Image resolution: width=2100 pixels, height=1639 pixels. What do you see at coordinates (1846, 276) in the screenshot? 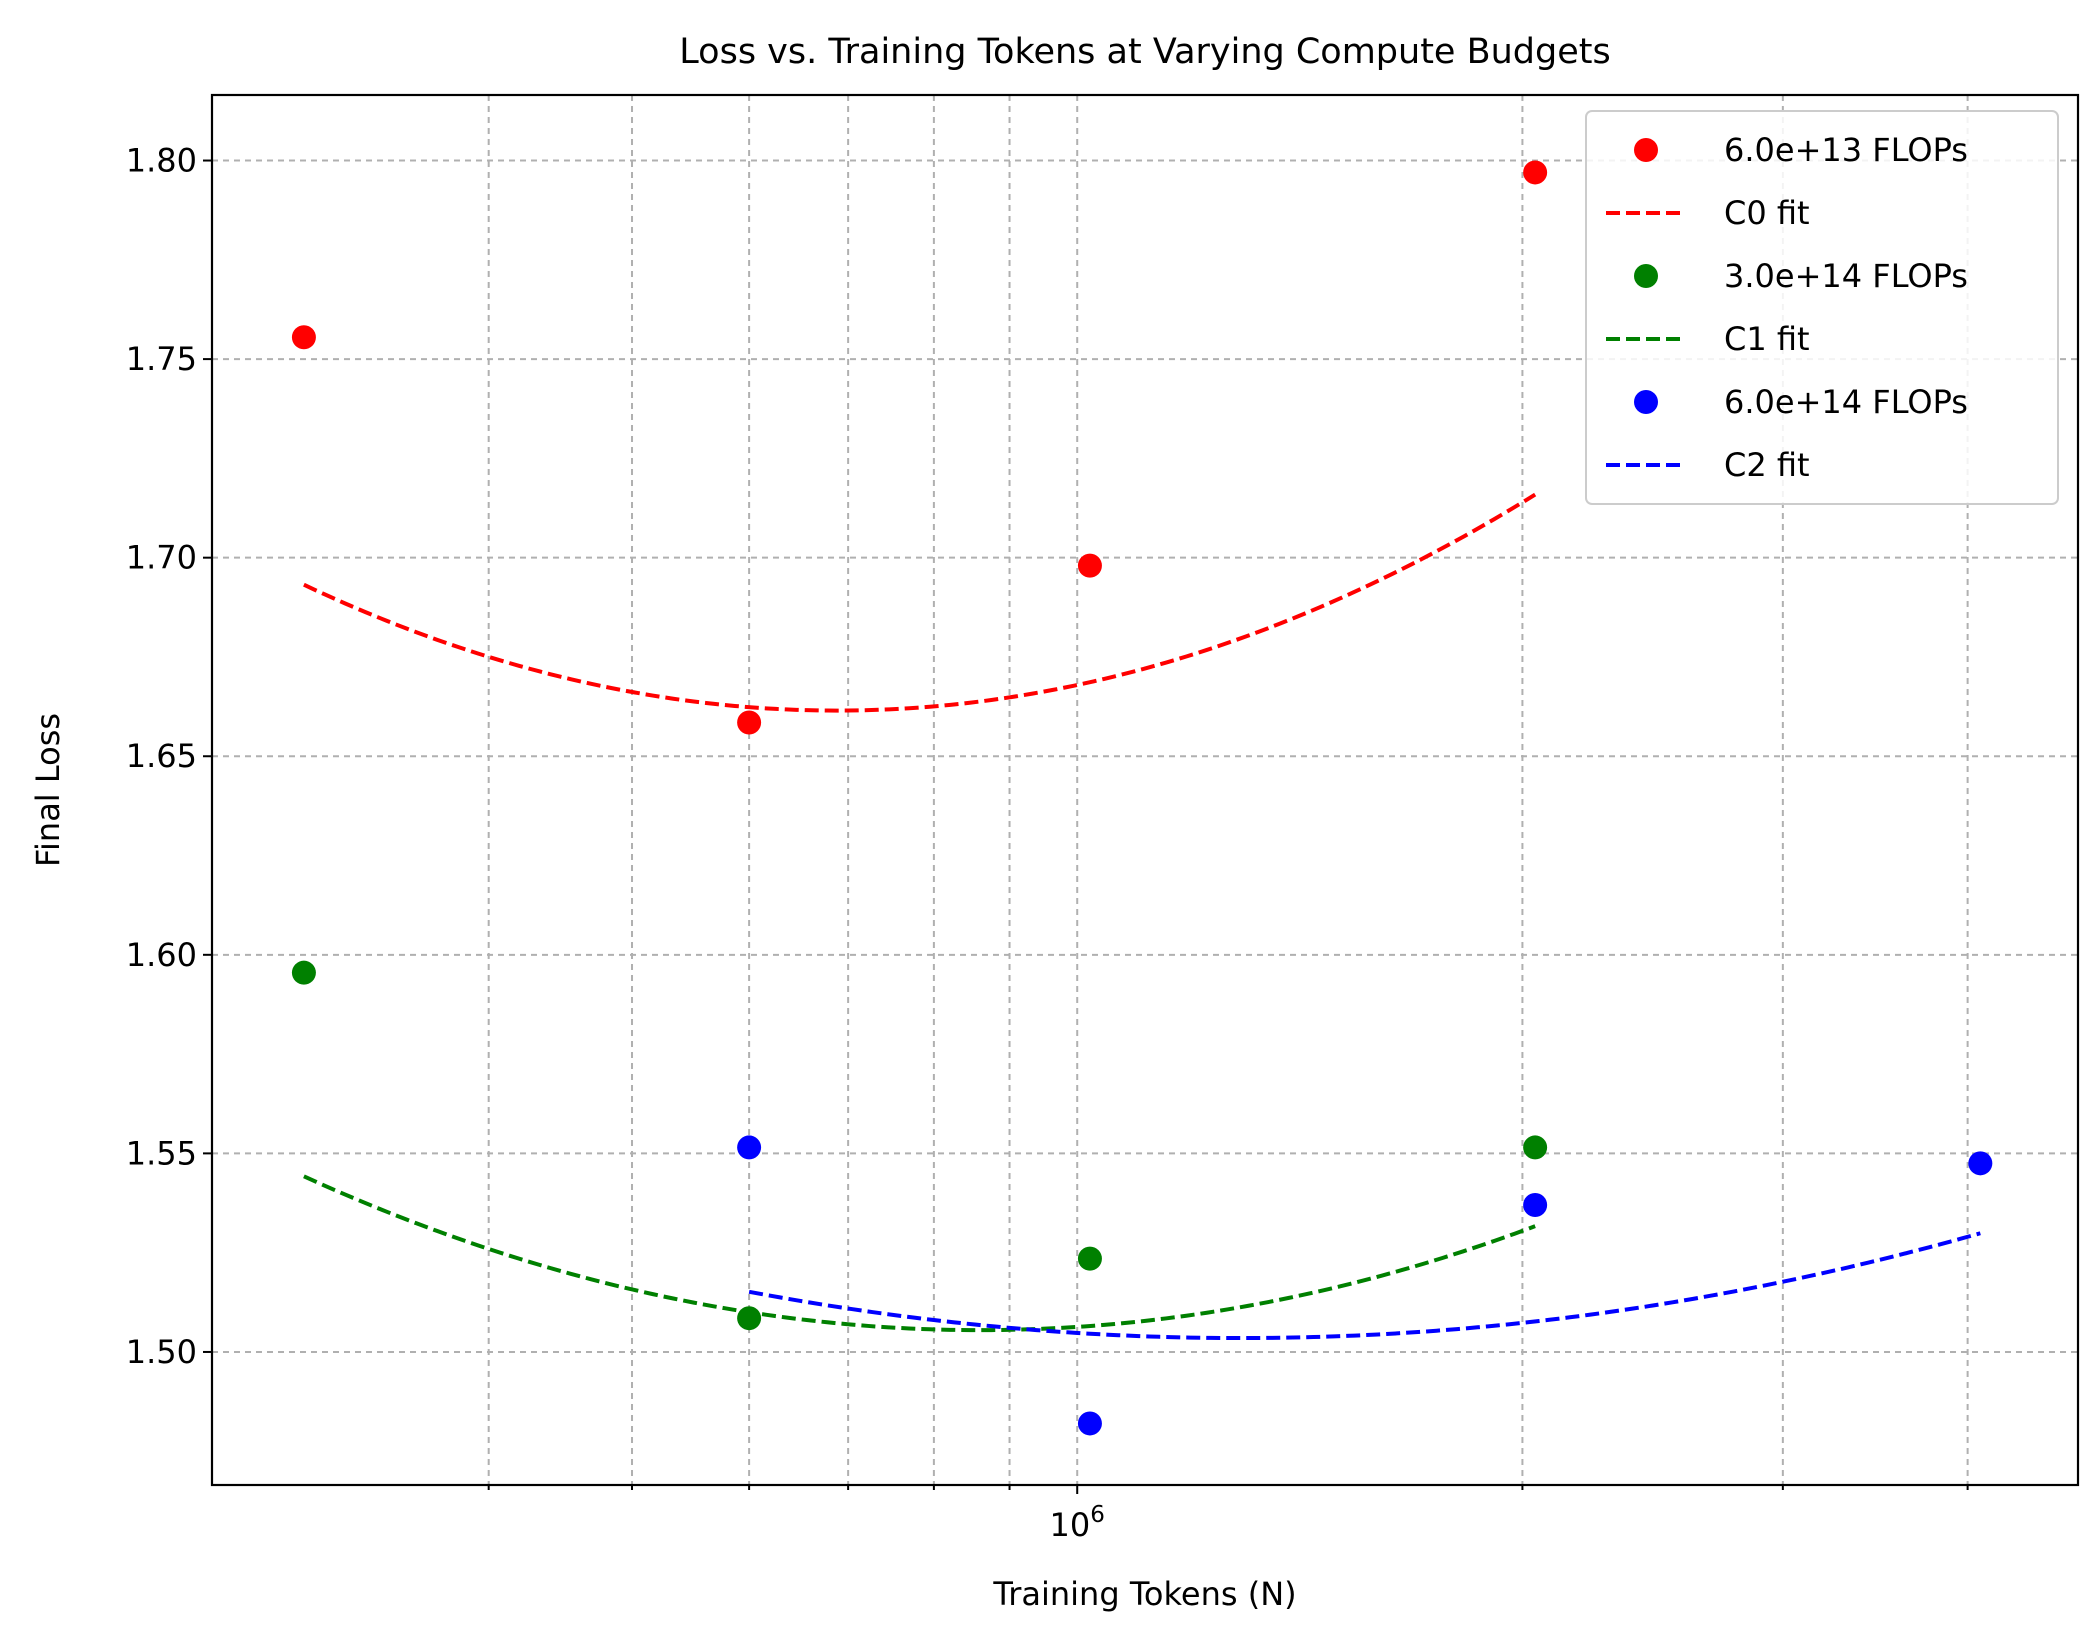
I see `legend-label-1: 3.0e+14 FLOPs` at bounding box center [1846, 276].